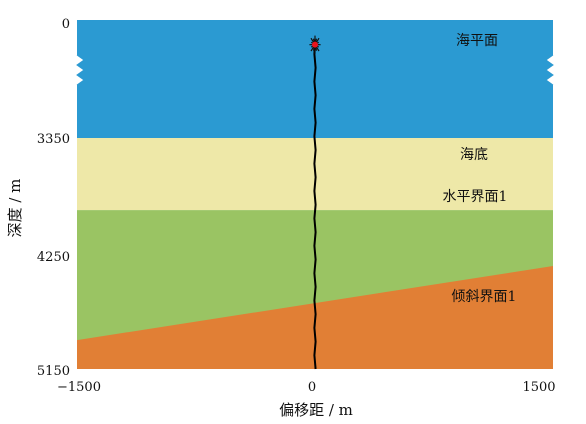 Image resolution: width=586 pixels, height=424 pixels. Describe the element at coordinates (77, 70) in the screenshot. I see `axis-break-left-icon` at that location.